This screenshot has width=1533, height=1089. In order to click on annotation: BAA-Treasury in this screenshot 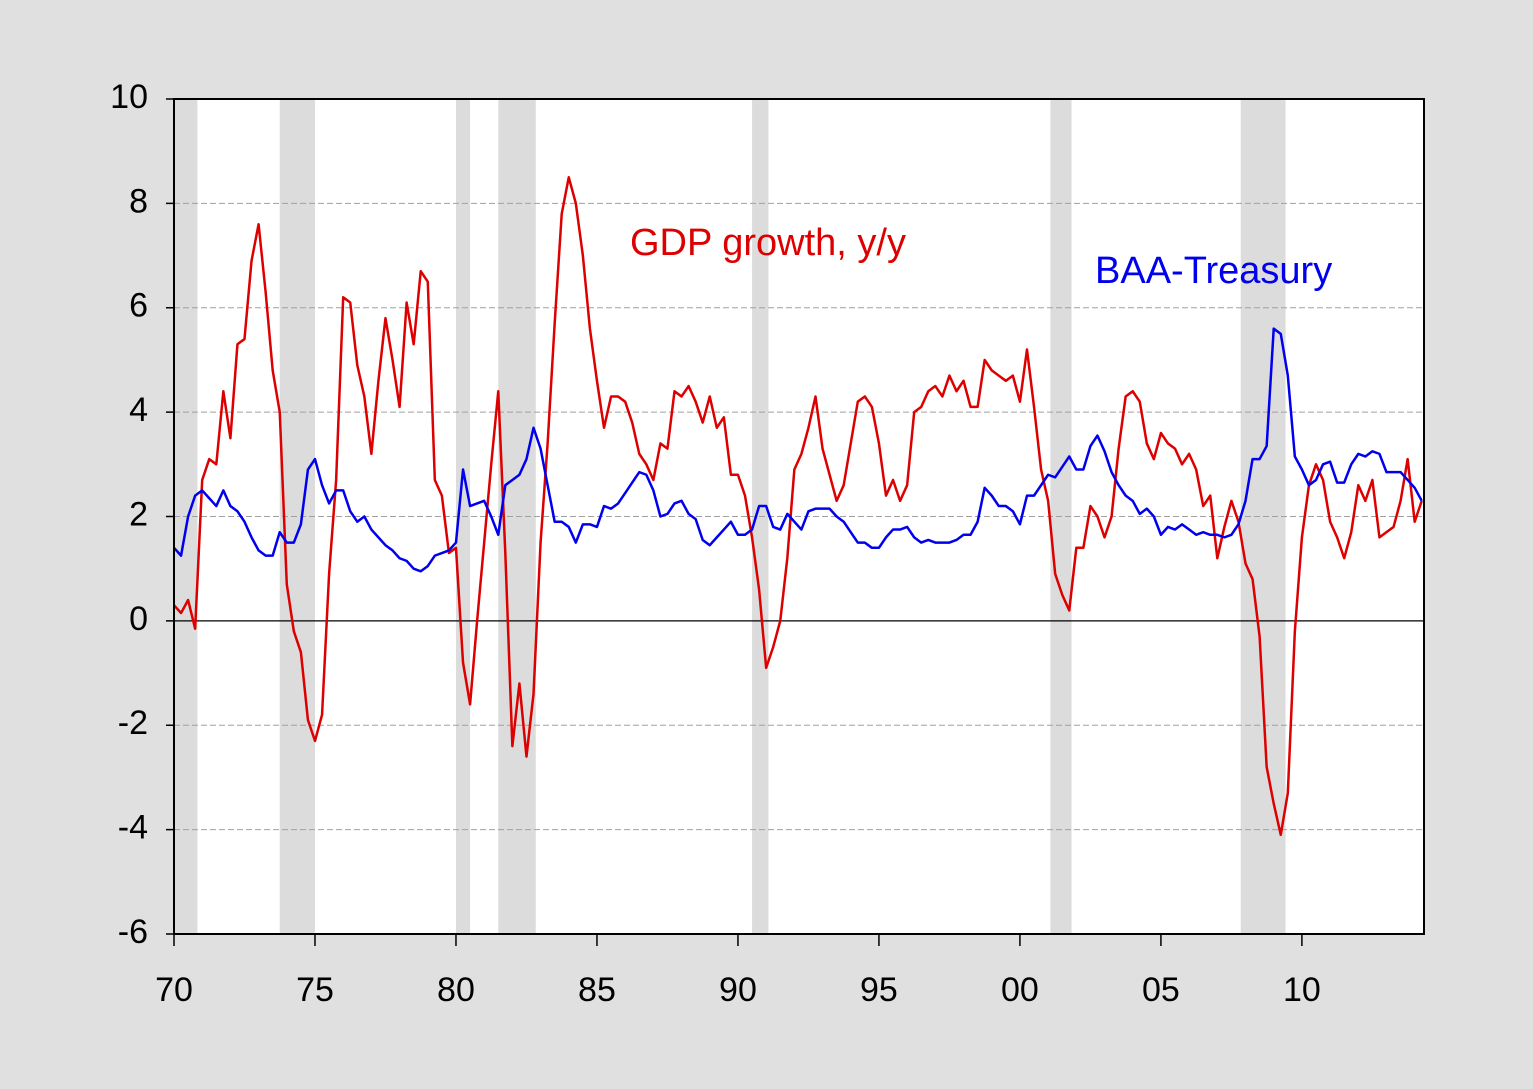, I will do `click(1213, 271)`.